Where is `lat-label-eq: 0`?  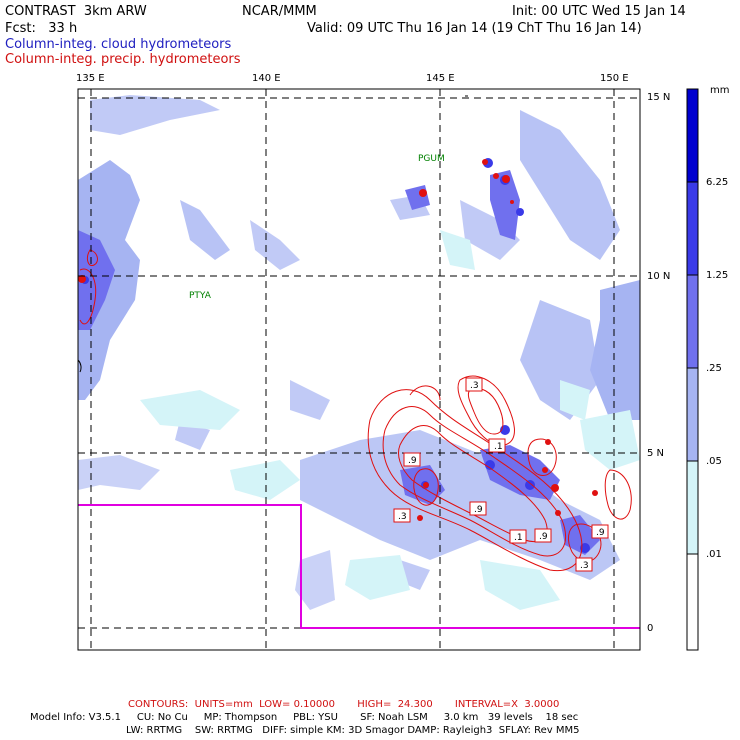 lat-label-eq: 0 is located at coordinates (650, 628).